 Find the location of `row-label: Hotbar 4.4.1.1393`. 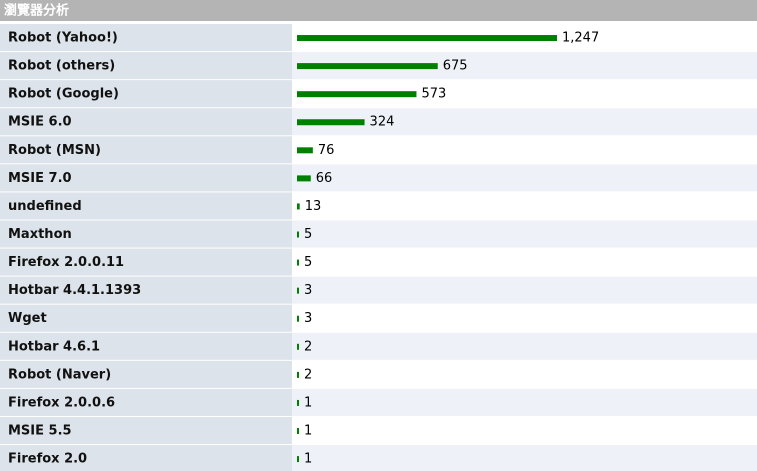

row-label: Hotbar 4.4.1.1393 is located at coordinates (74, 290).